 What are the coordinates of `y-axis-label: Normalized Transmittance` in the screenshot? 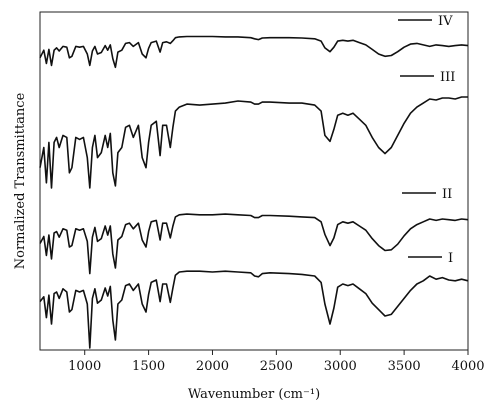 It's located at (20, 180).